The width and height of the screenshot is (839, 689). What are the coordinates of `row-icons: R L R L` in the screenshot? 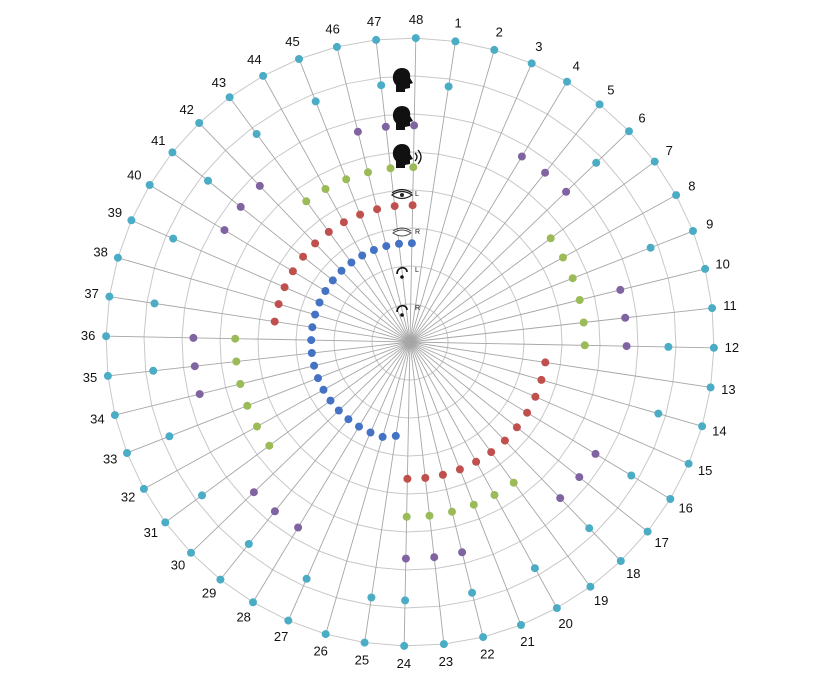 It's located at (406, 192).